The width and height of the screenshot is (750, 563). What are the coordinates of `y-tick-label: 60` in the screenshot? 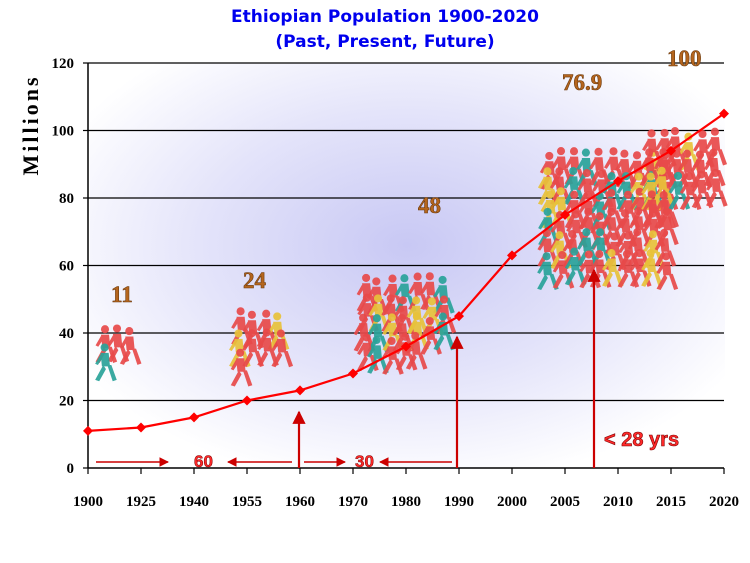 It's located at (66, 267).